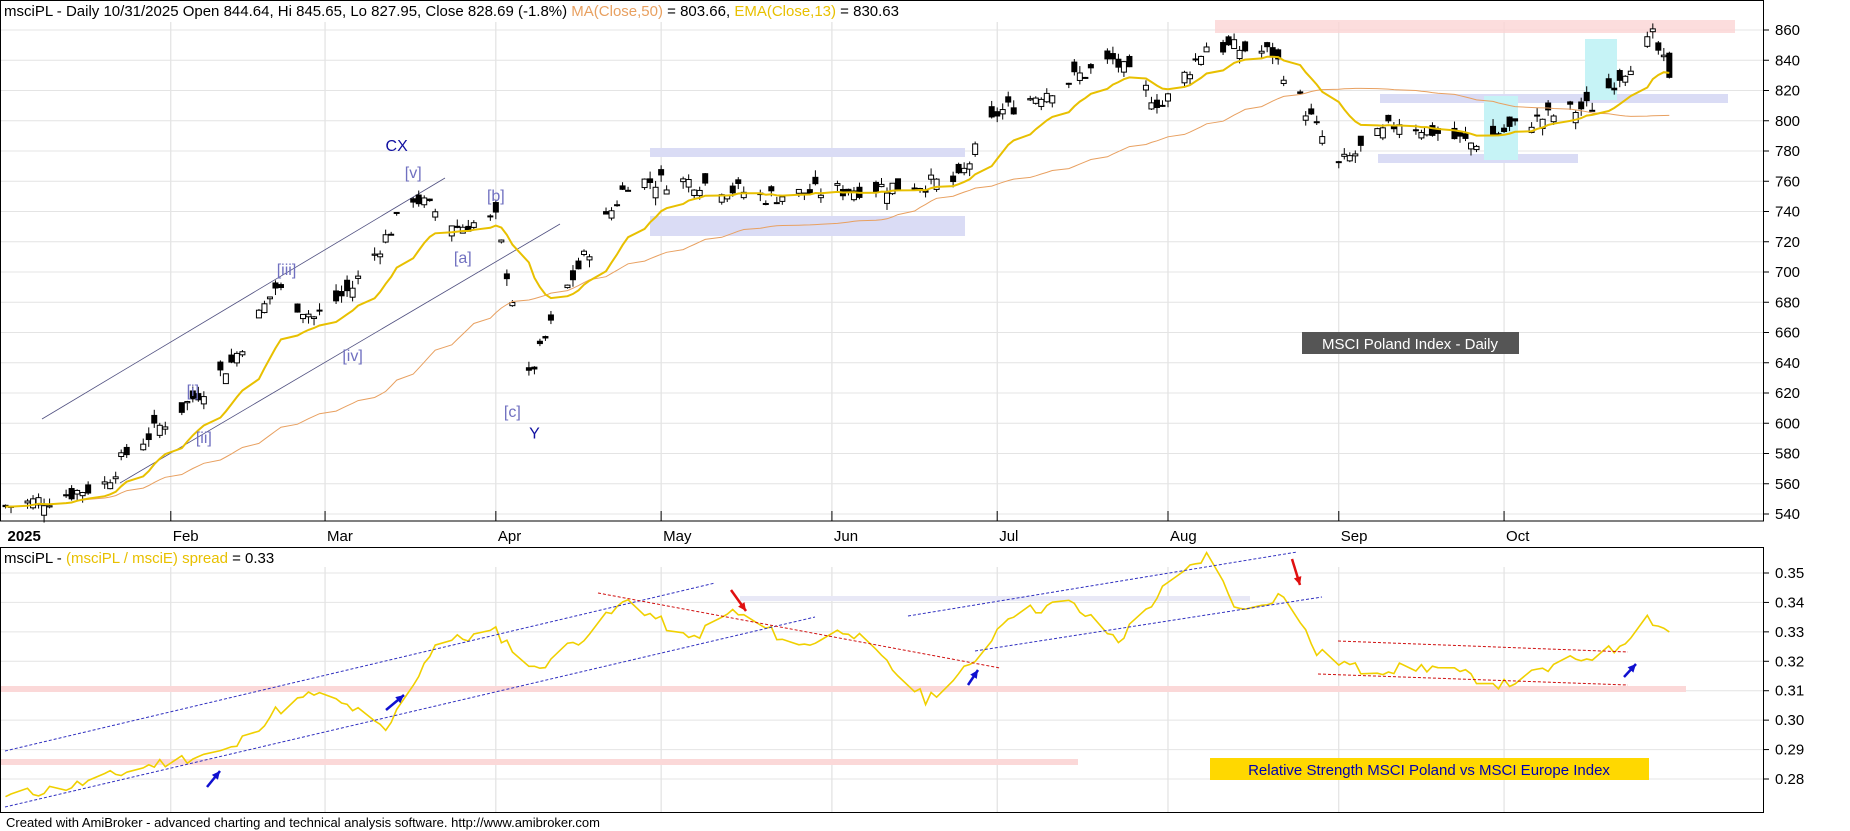  What do you see at coordinates (59, 558) in the screenshot?
I see `lower-dash: -` at bounding box center [59, 558].